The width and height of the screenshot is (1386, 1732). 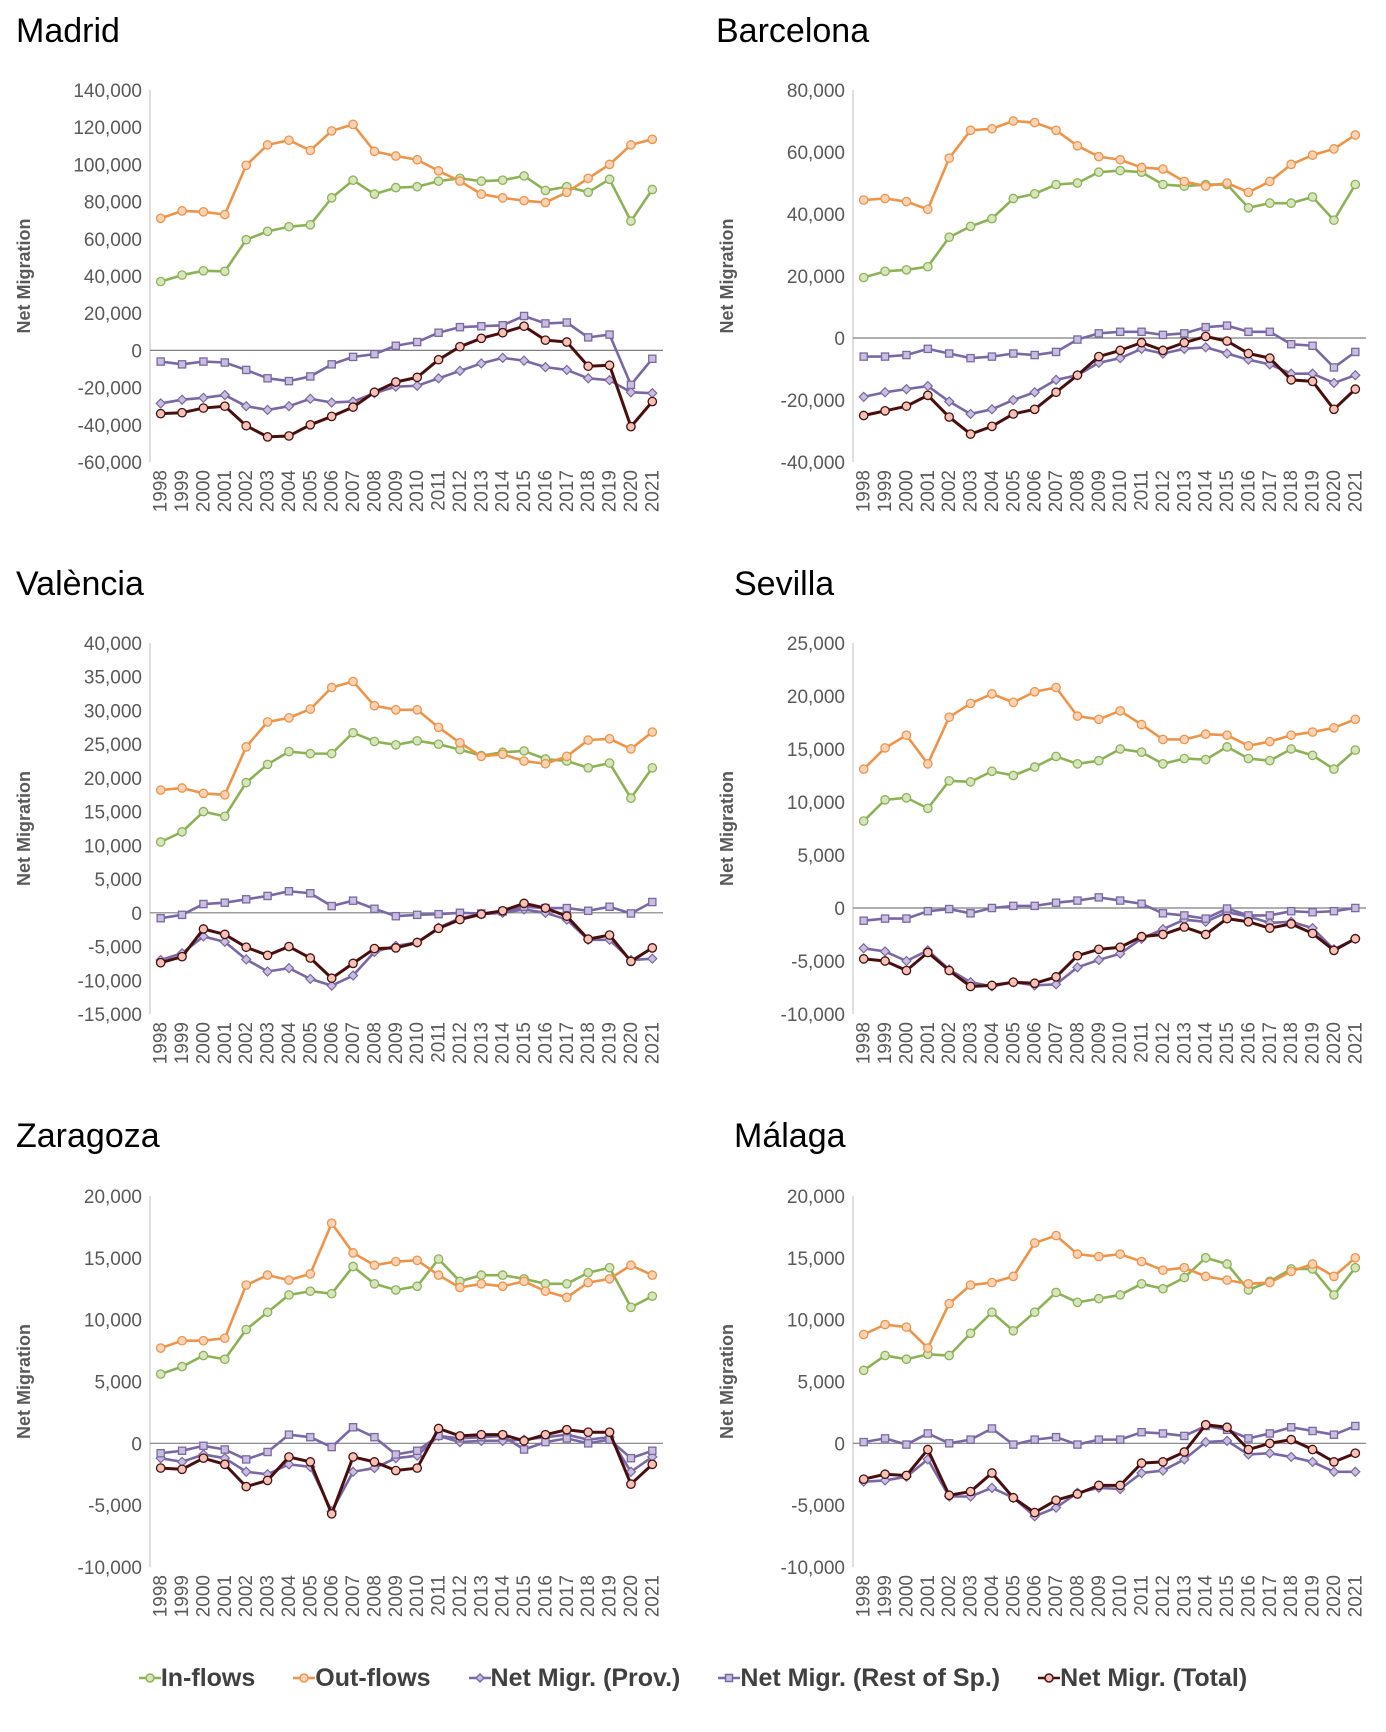 What do you see at coordinates (1334, 1596) in the screenshot?
I see `x-tick-label: 2020` at bounding box center [1334, 1596].